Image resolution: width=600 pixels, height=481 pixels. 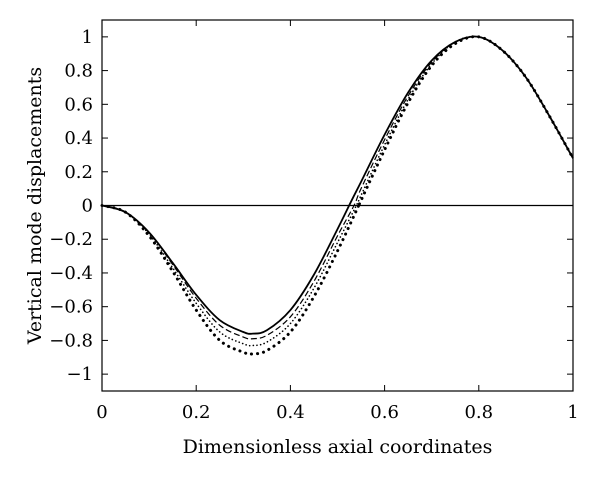 What do you see at coordinates (79, 374) in the screenshot?
I see `y-tick-label: −1` at bounding box center [79, 374].